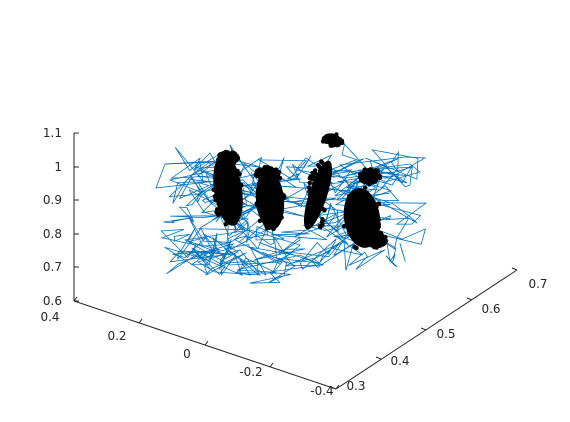 Image resolution: width=570 pixels, height=422 pixels. What do you see at coordinates (52, 234) in the screenshot?
I see `z-tick-label: 0.8` at bounding box center [52, 234].